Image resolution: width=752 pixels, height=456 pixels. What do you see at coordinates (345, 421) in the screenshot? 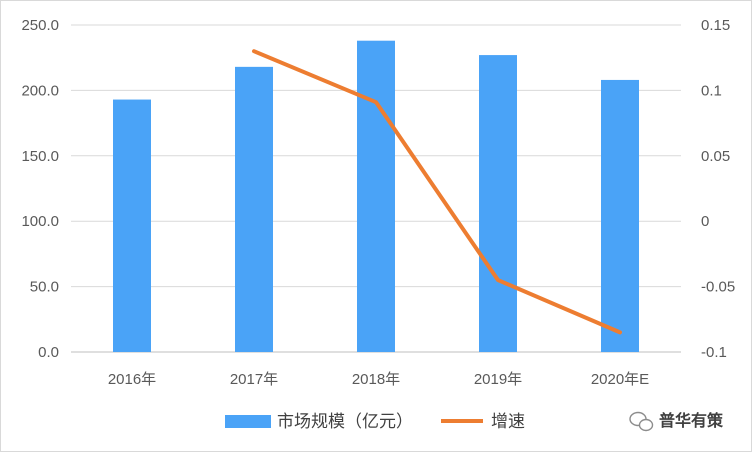
I see `legend-label-bar: 市场规模（亿元）` at bounding box center [345, 421].